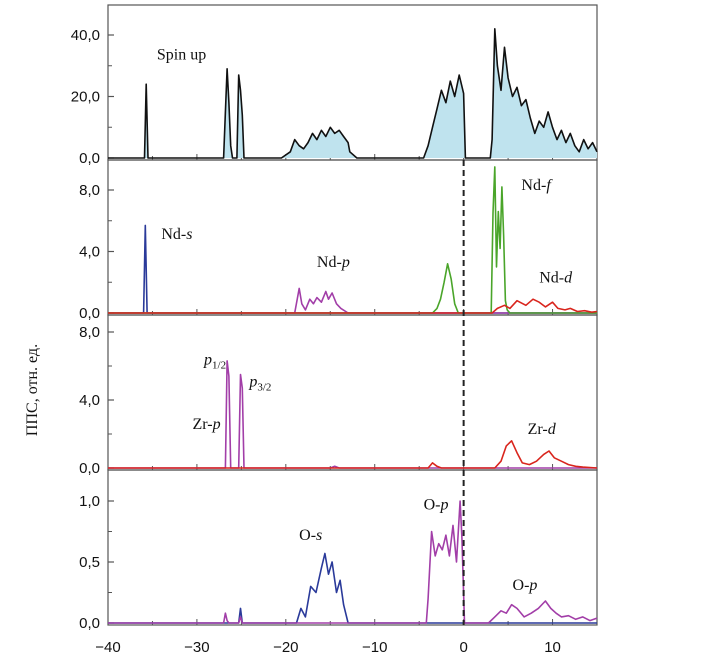 The width and height of the screenshot is (706, 664). Describe the element at coordinates (542, 429) in the screenshot. I see `series-label: Zr-d` at that location.